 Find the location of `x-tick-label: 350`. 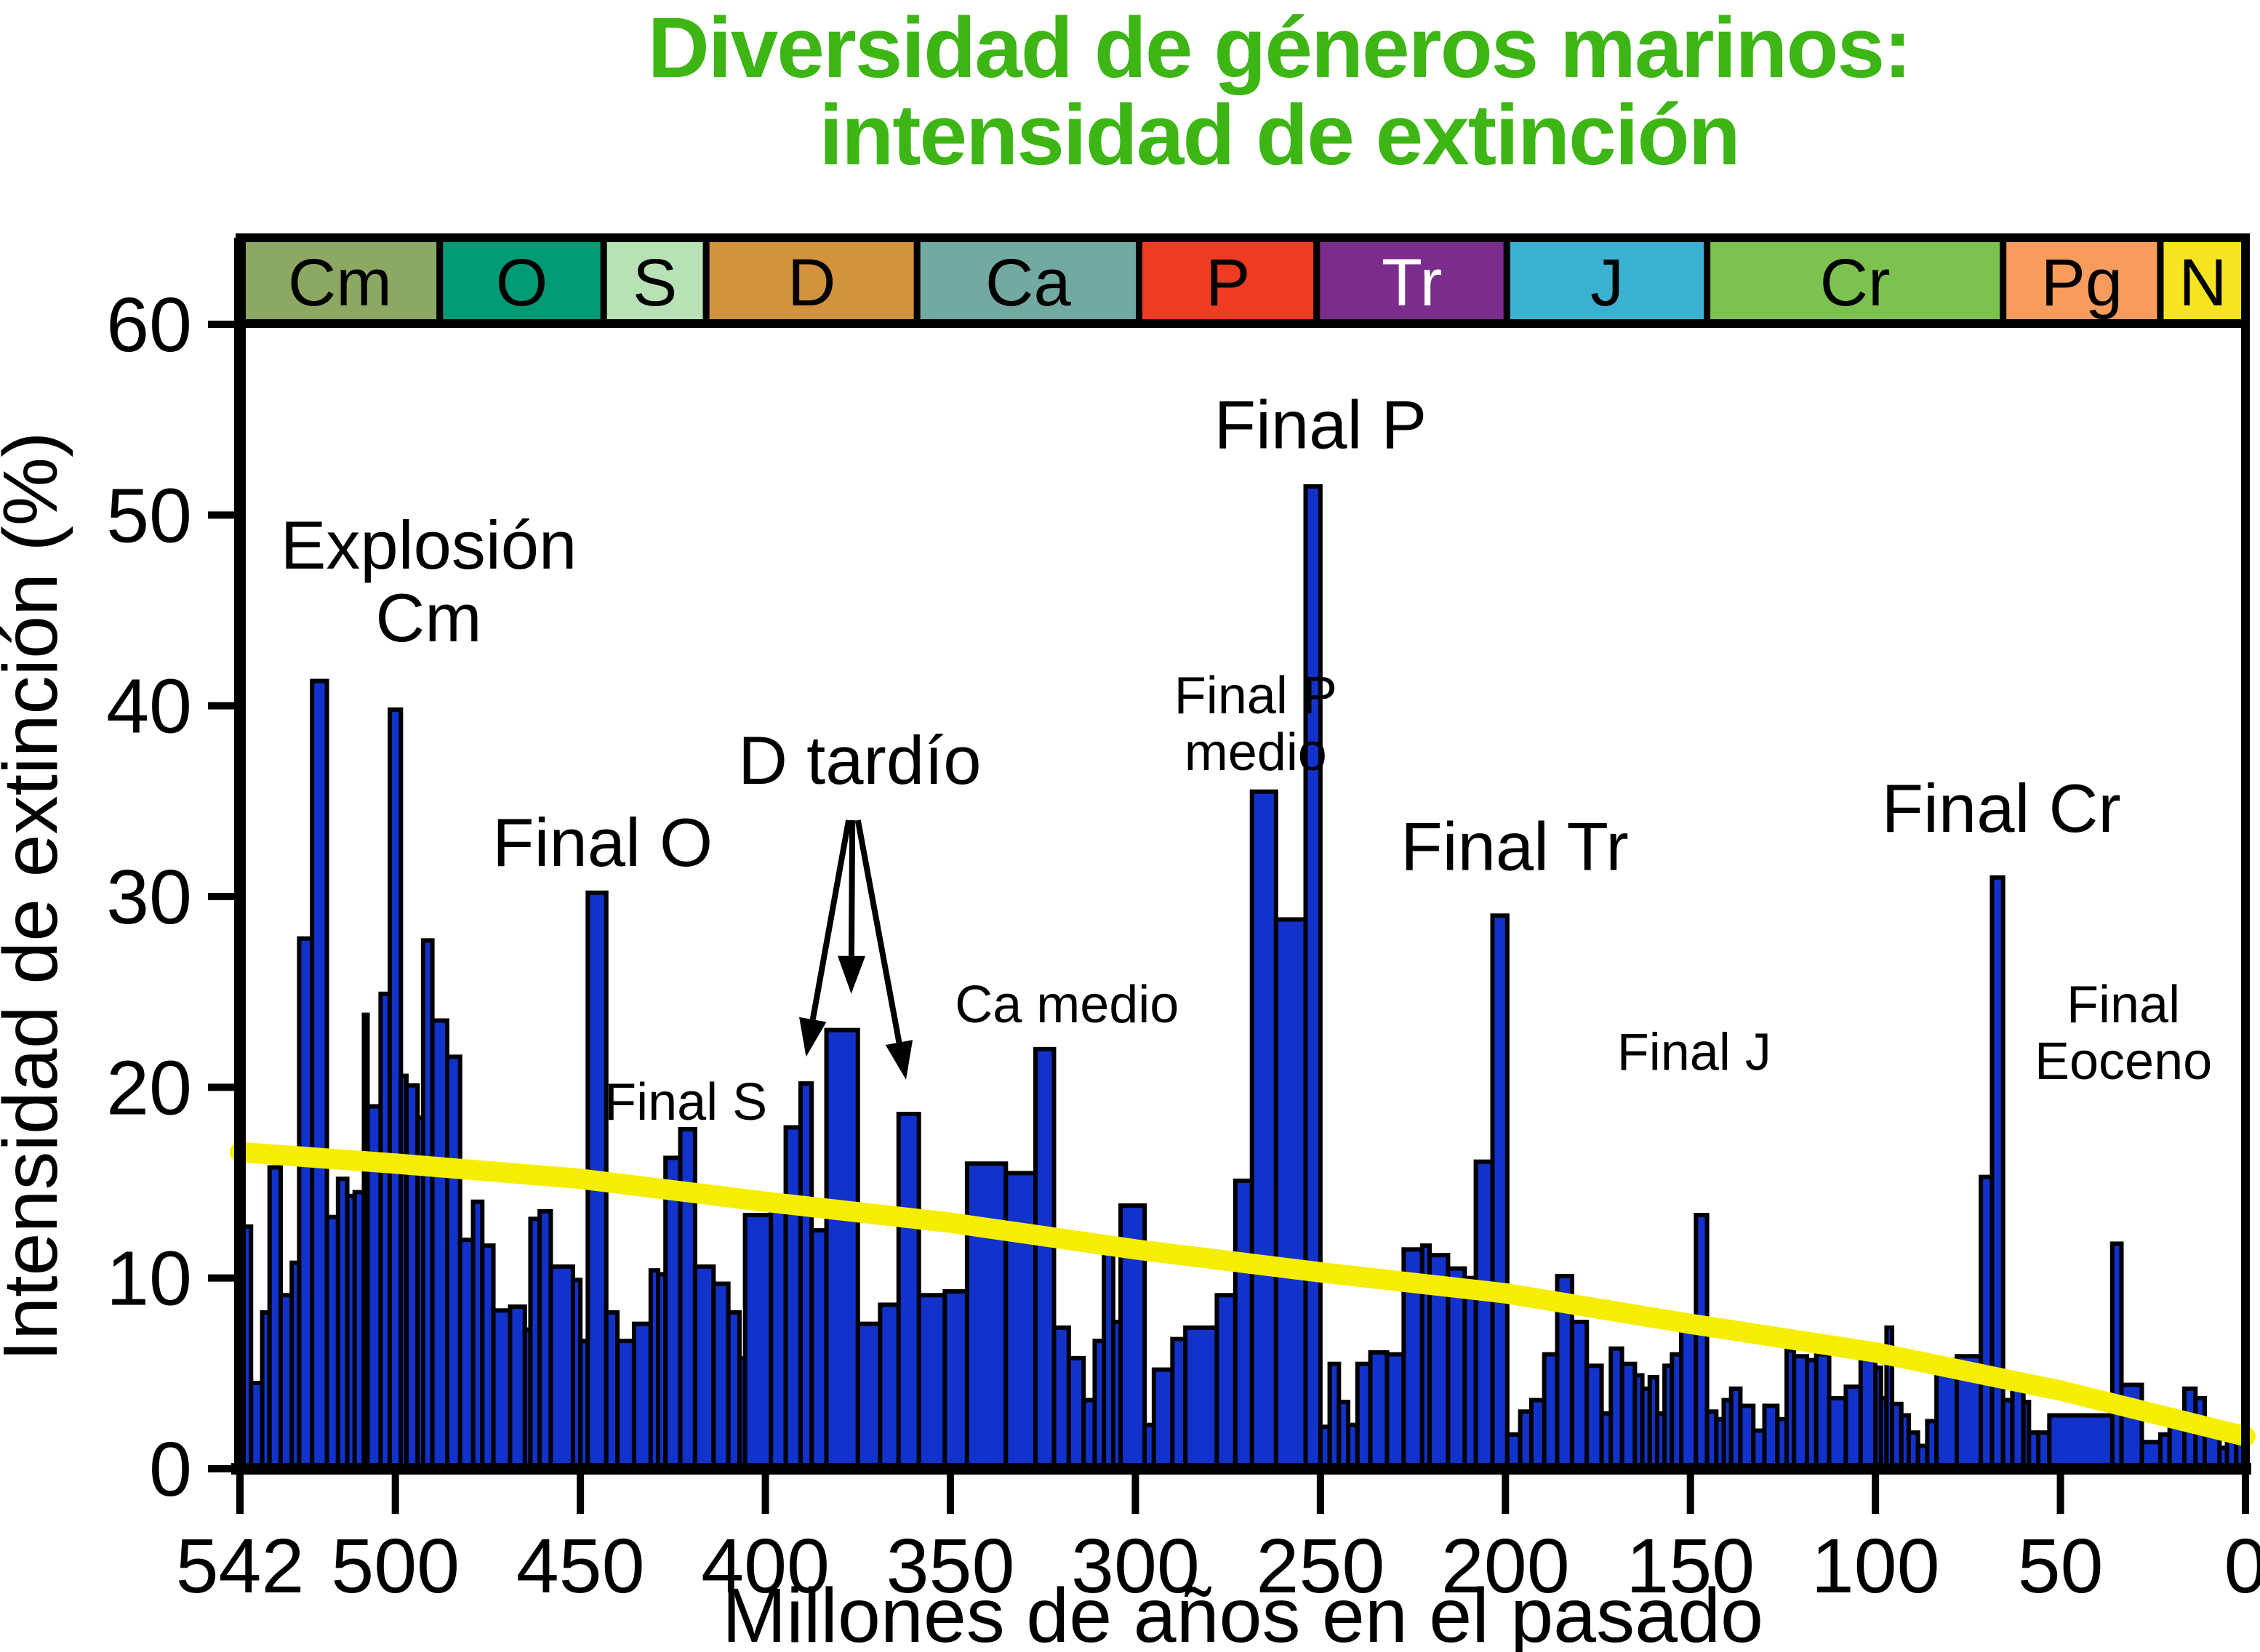

x-tick-label: 350 is located at coordinates (951, 1566).